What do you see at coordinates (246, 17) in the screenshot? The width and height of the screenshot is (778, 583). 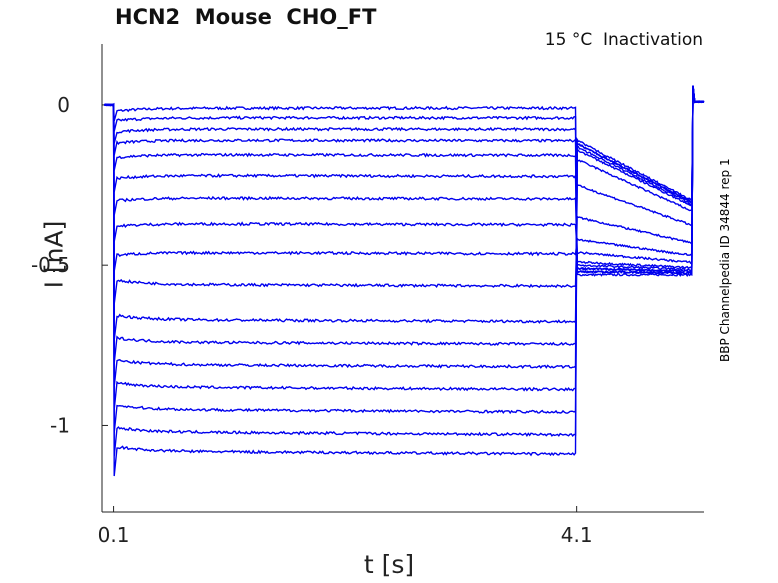 I see `chart-title: HCN2 Mouse CHO_FT` at bounding box center [246, 17].